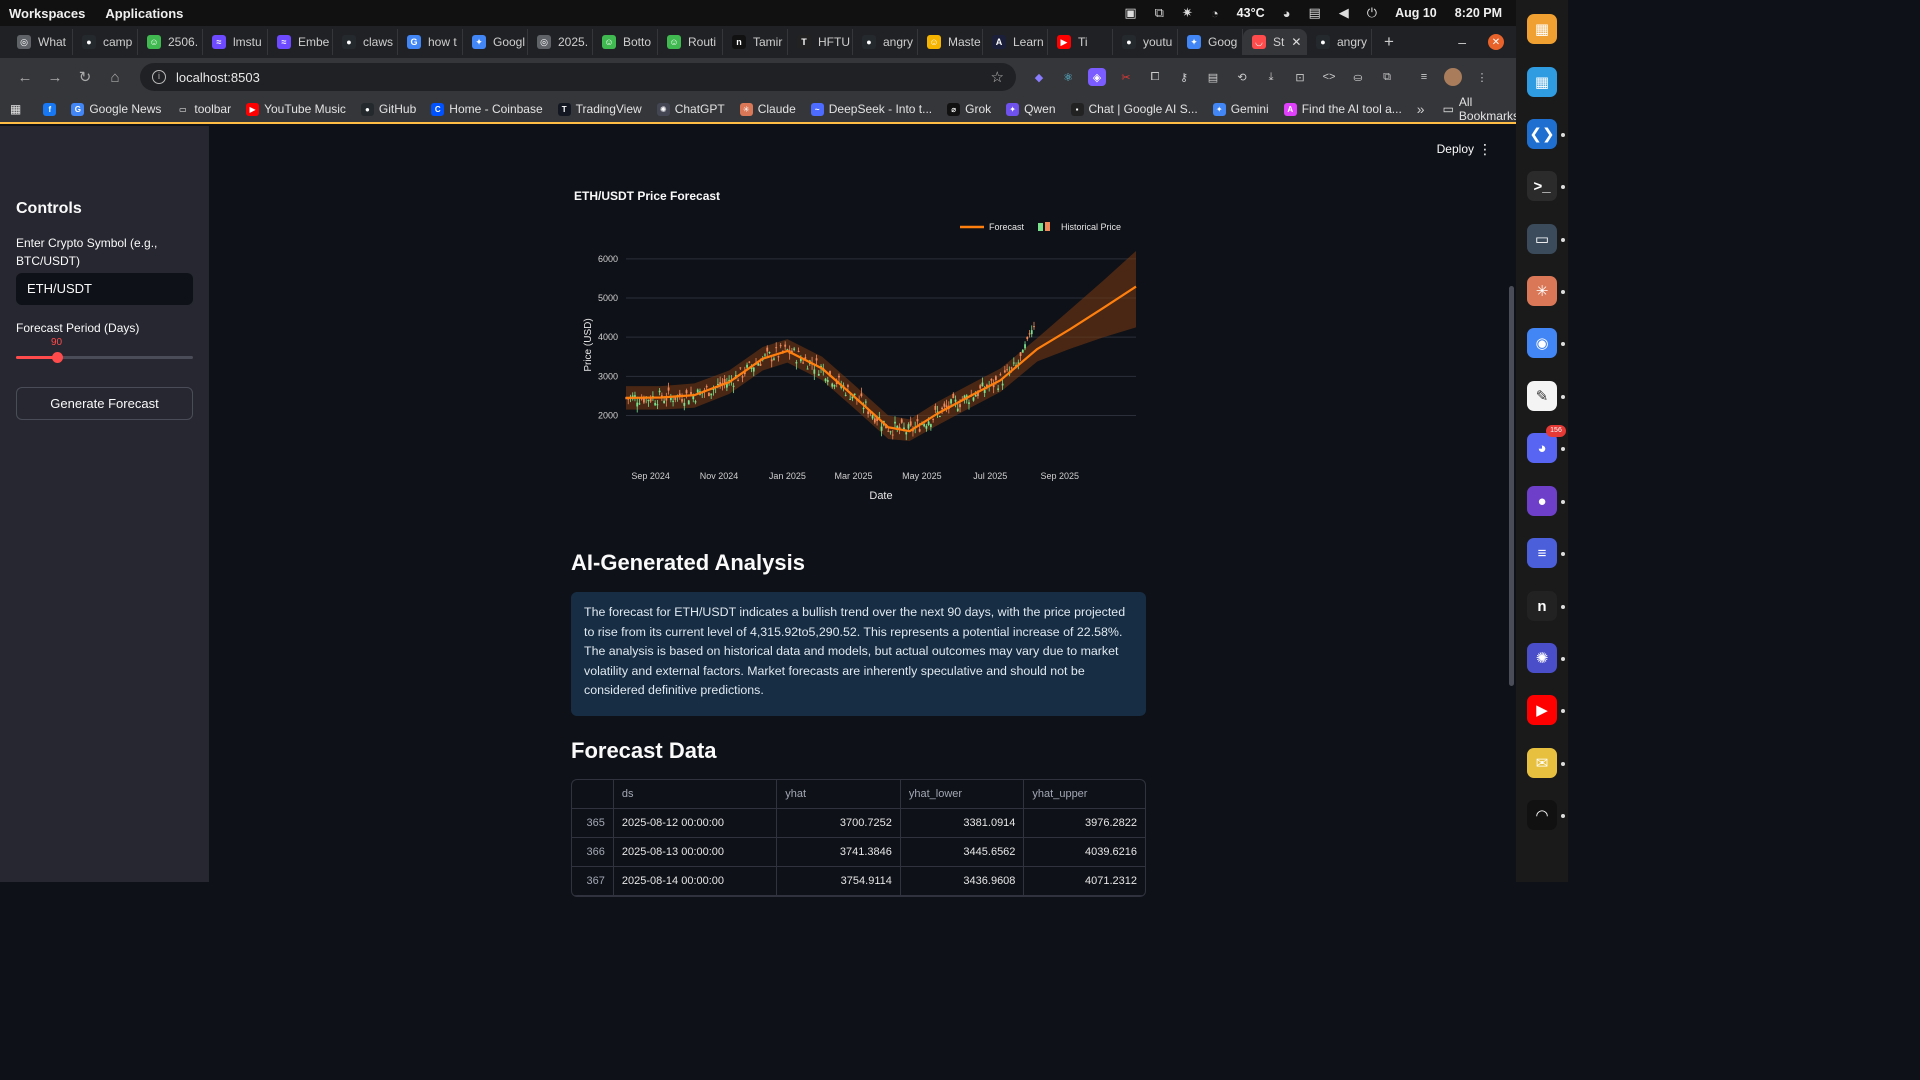  Describe the element at coordinates (1542, 501) in the screenshot. I see `github-desktop-icon: ●` at that location.